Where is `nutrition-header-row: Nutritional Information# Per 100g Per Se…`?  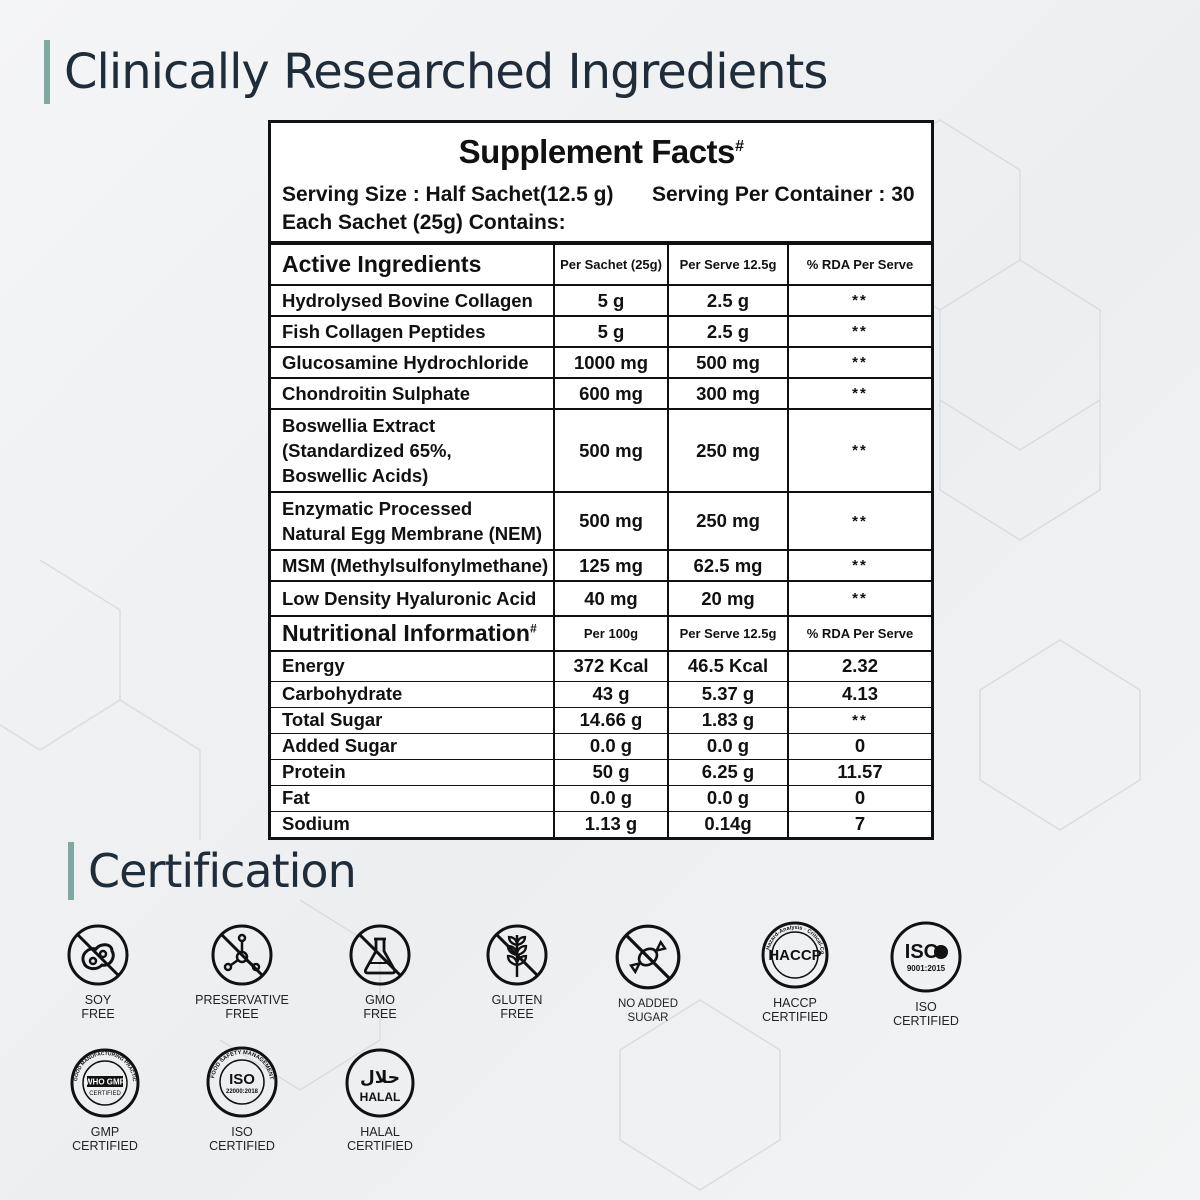 nutrition-header-row: Nutritional Information# Per 100g Per Se… is located at coordinates (601, 633).